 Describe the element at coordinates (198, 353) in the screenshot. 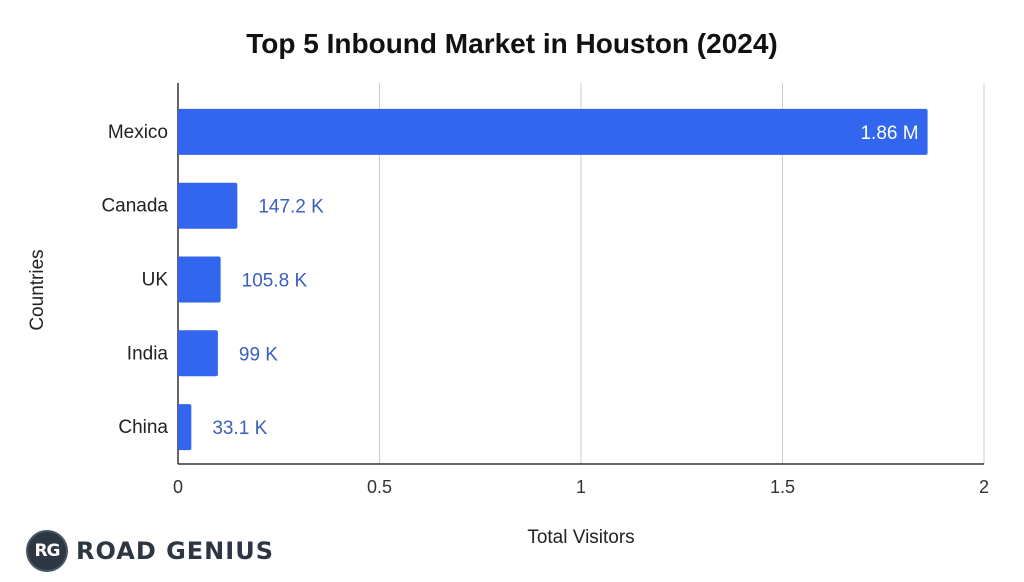

I see `bar-india` at that location.